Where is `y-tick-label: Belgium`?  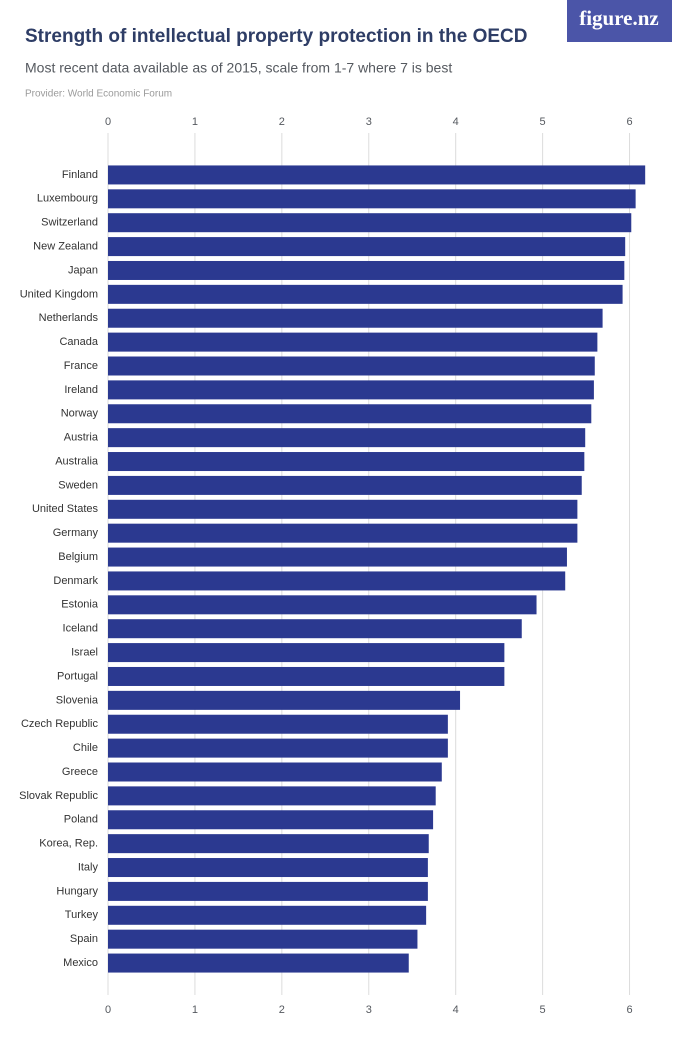
y-tick-label: Belgium is located at coordinates (78, 557).